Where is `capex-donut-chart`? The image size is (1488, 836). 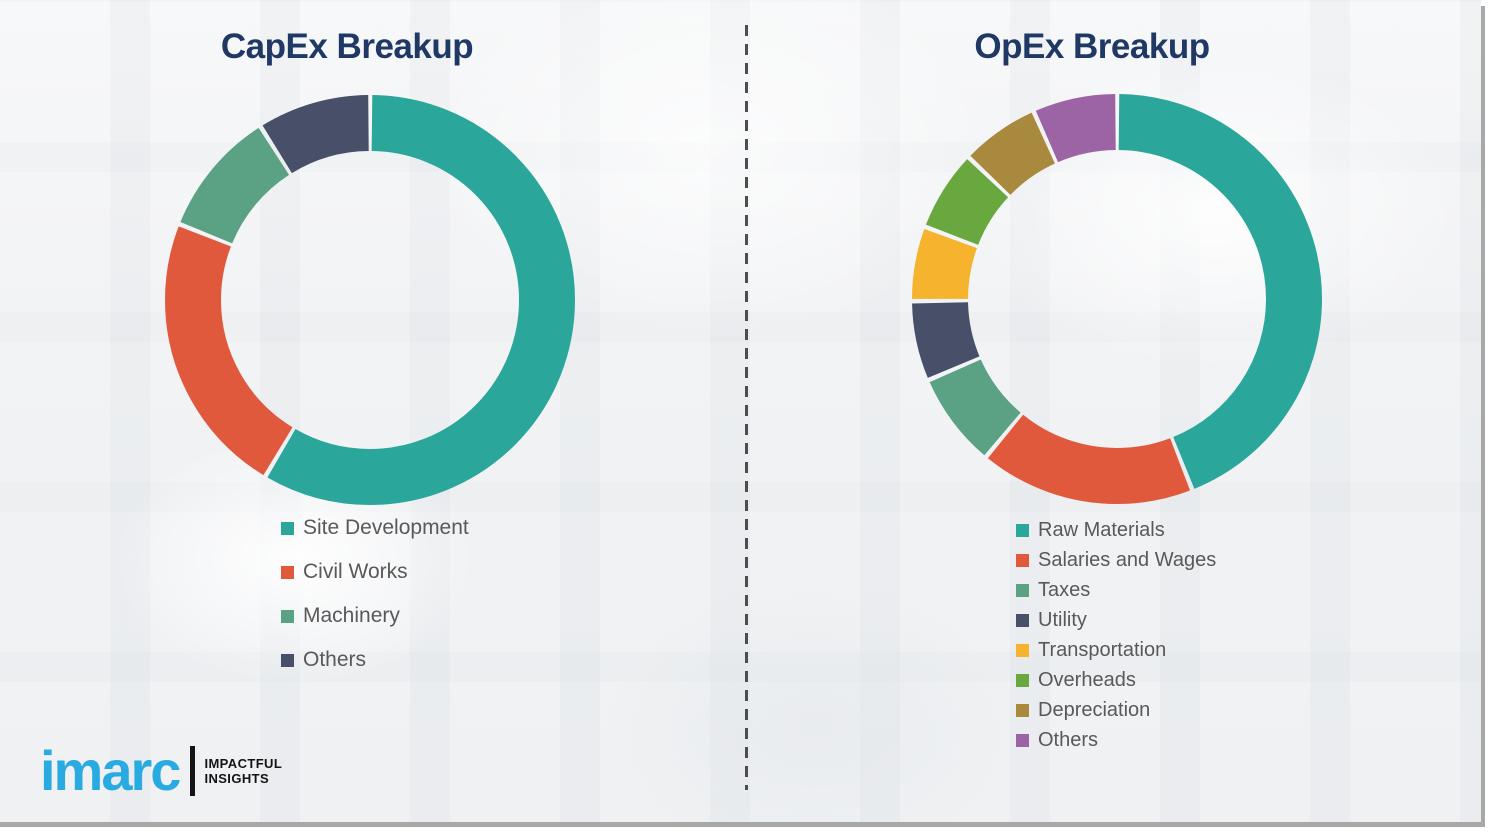
capex-donut-chart is located at coordinates (370, 300).